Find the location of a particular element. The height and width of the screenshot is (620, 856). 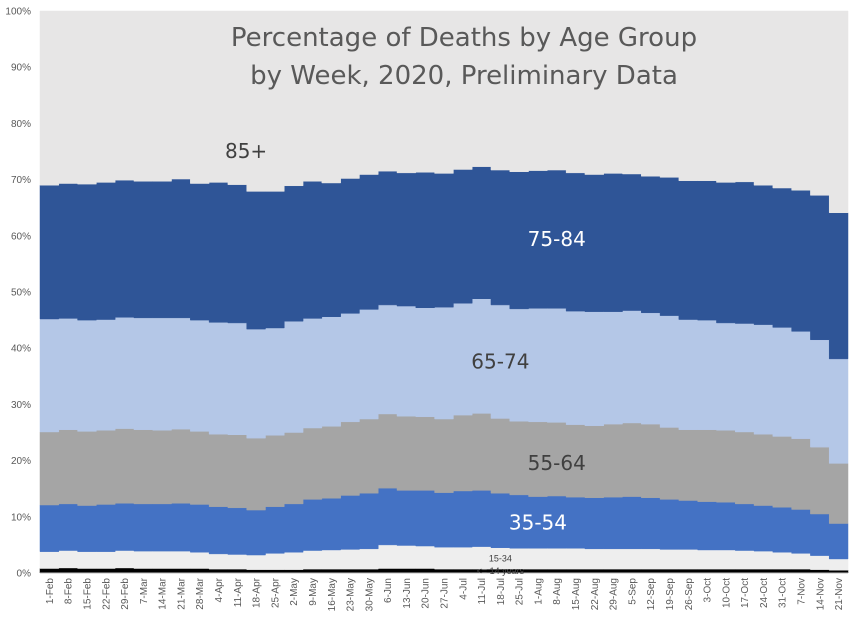

x-tick-label: 22-Aug is located at coordinates (595, 594).